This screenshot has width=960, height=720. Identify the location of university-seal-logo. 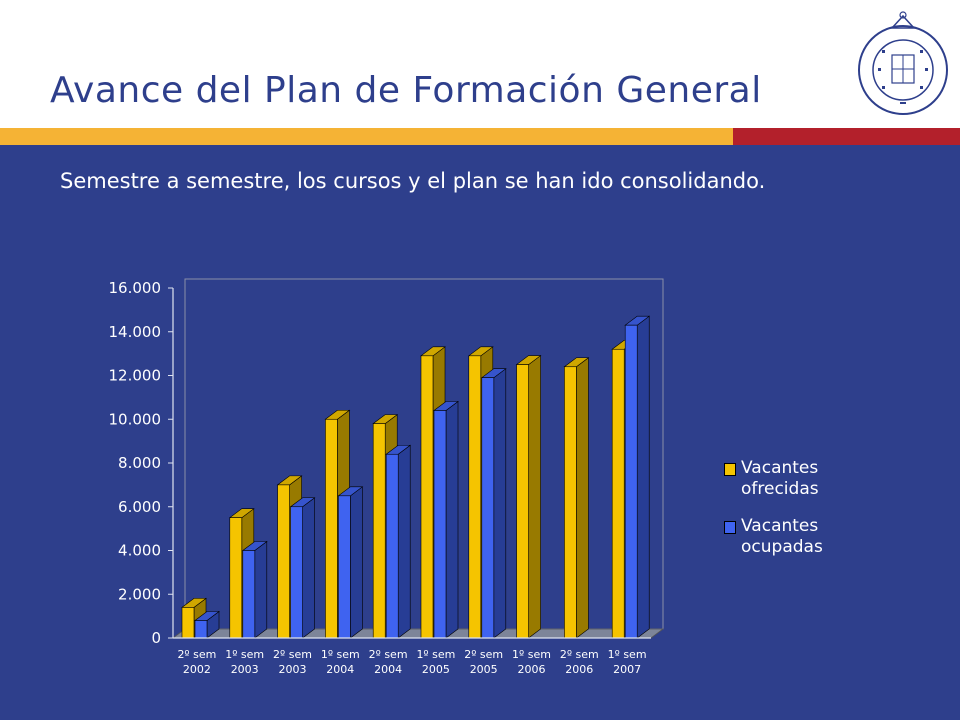
(903, 63).